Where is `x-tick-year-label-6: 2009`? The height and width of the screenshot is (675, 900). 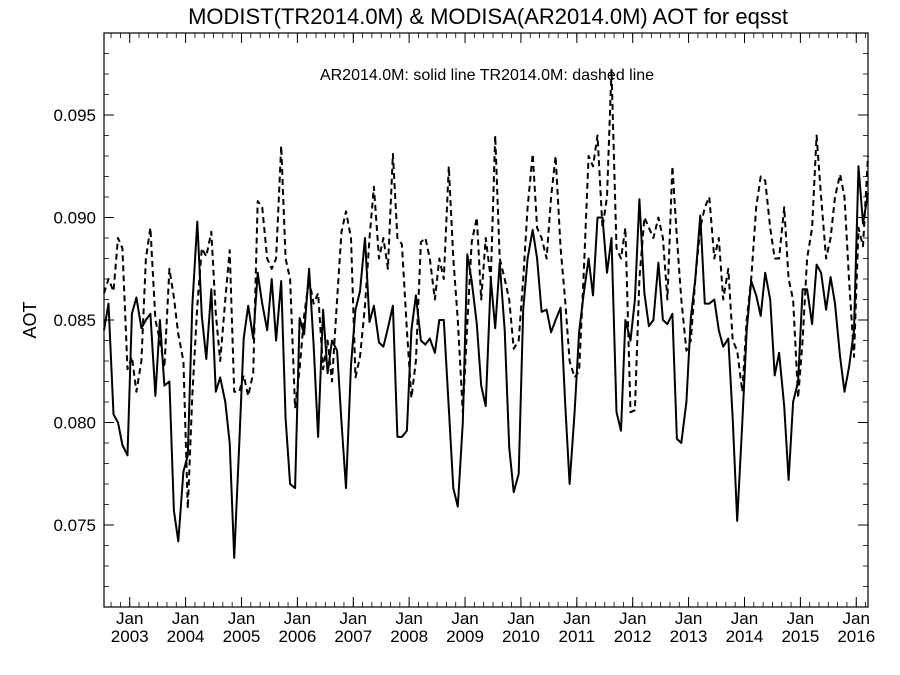
x-tick-year-label-6: 2009 is located at coordinates (465, 636).